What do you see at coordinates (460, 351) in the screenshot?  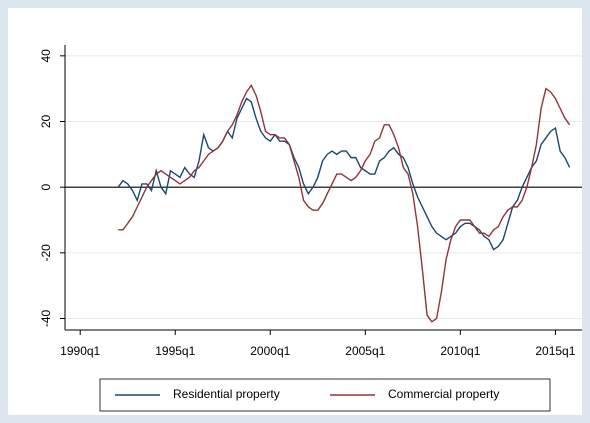 I see `x-tick-label: 2010q1` at bounding box center [460, 351].